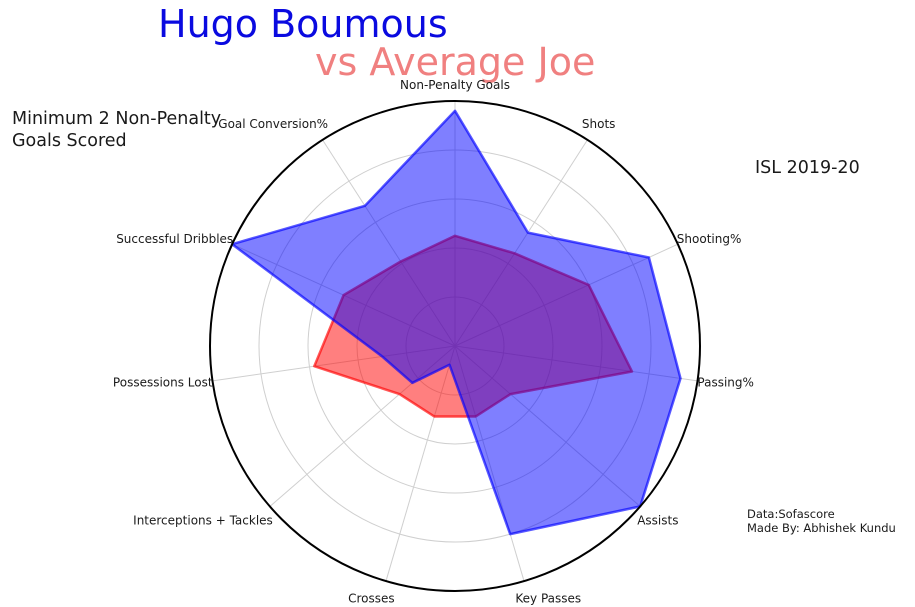  I want to click on axis-label: Possessions Lost, so click(163, 383).